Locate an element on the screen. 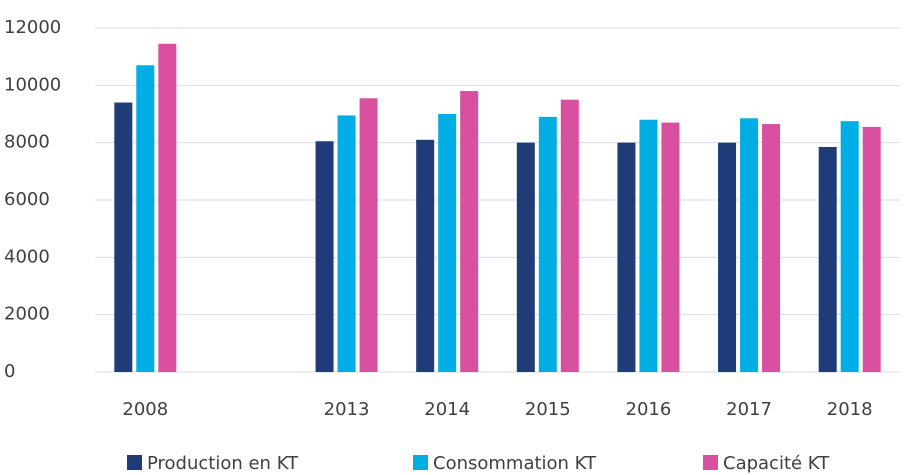 The image size is (904, 475). legend-label: Capacité KT is located at coordinates (776, 463).